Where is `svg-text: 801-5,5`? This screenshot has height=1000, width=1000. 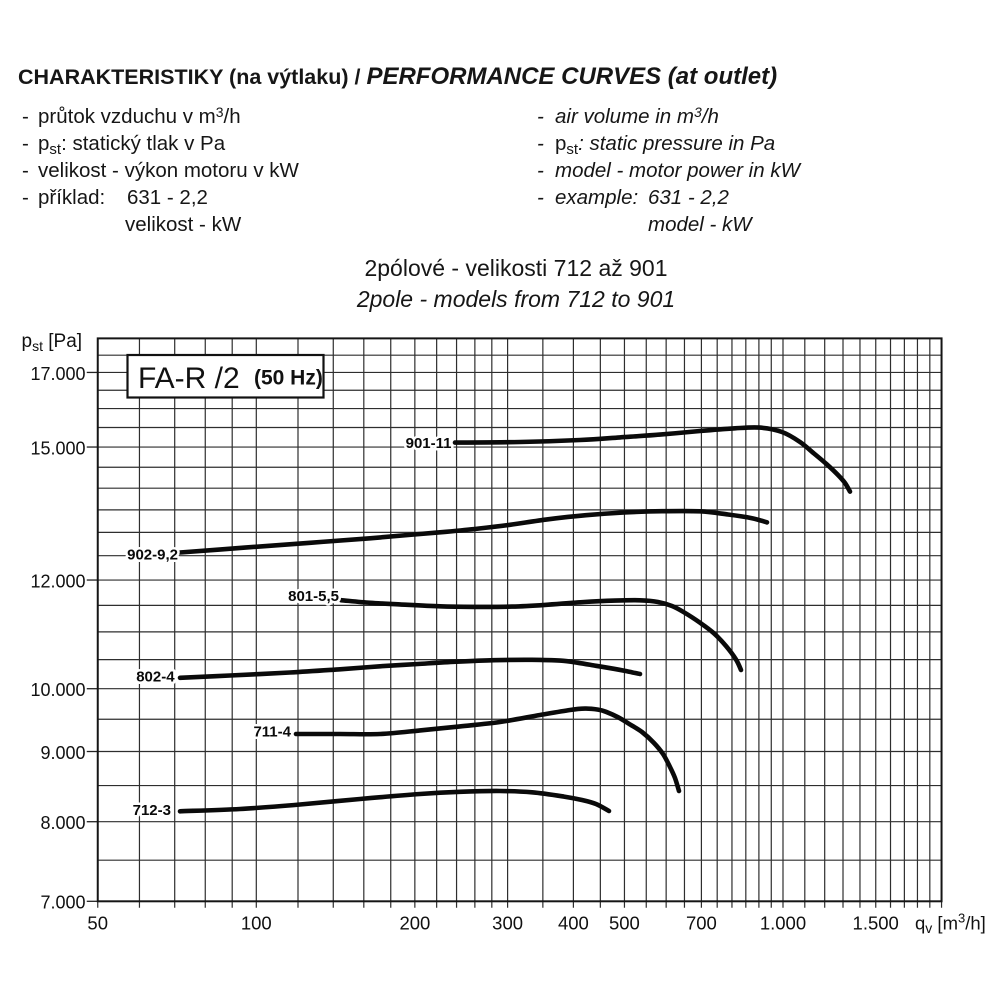 svg-text: 801-5,5 is located at coordinates (313, 596).